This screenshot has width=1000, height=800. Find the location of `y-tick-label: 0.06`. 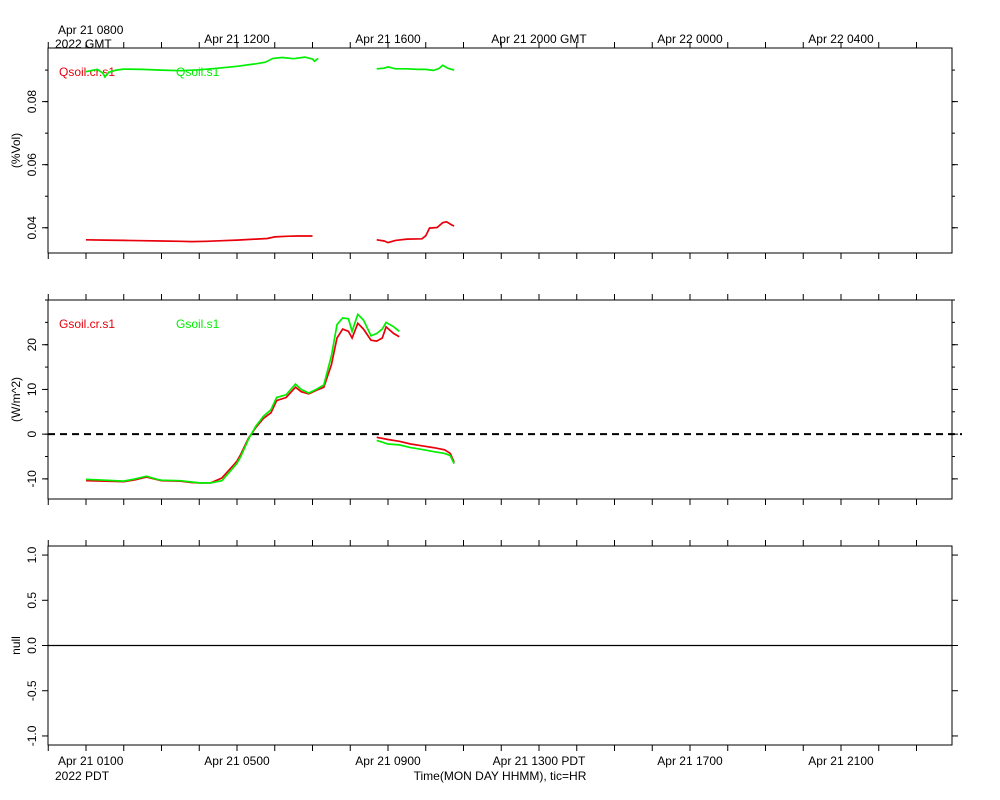

y-tick-label: 0.06 is located at coordinates (32, 165).